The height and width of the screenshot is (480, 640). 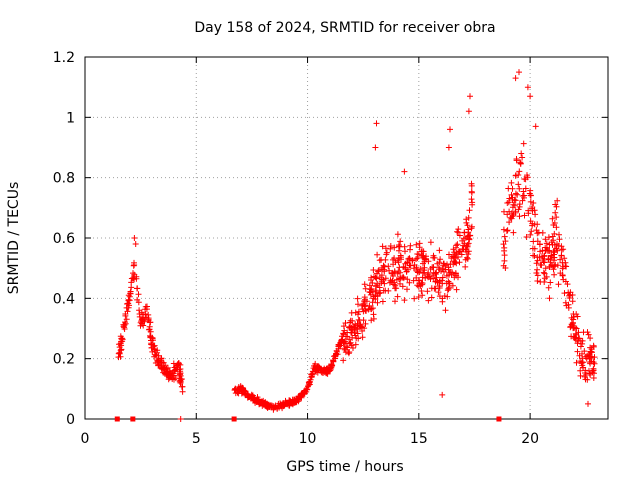 I want to click on y-tick-label: 0.4, so click(x=64, y=299).